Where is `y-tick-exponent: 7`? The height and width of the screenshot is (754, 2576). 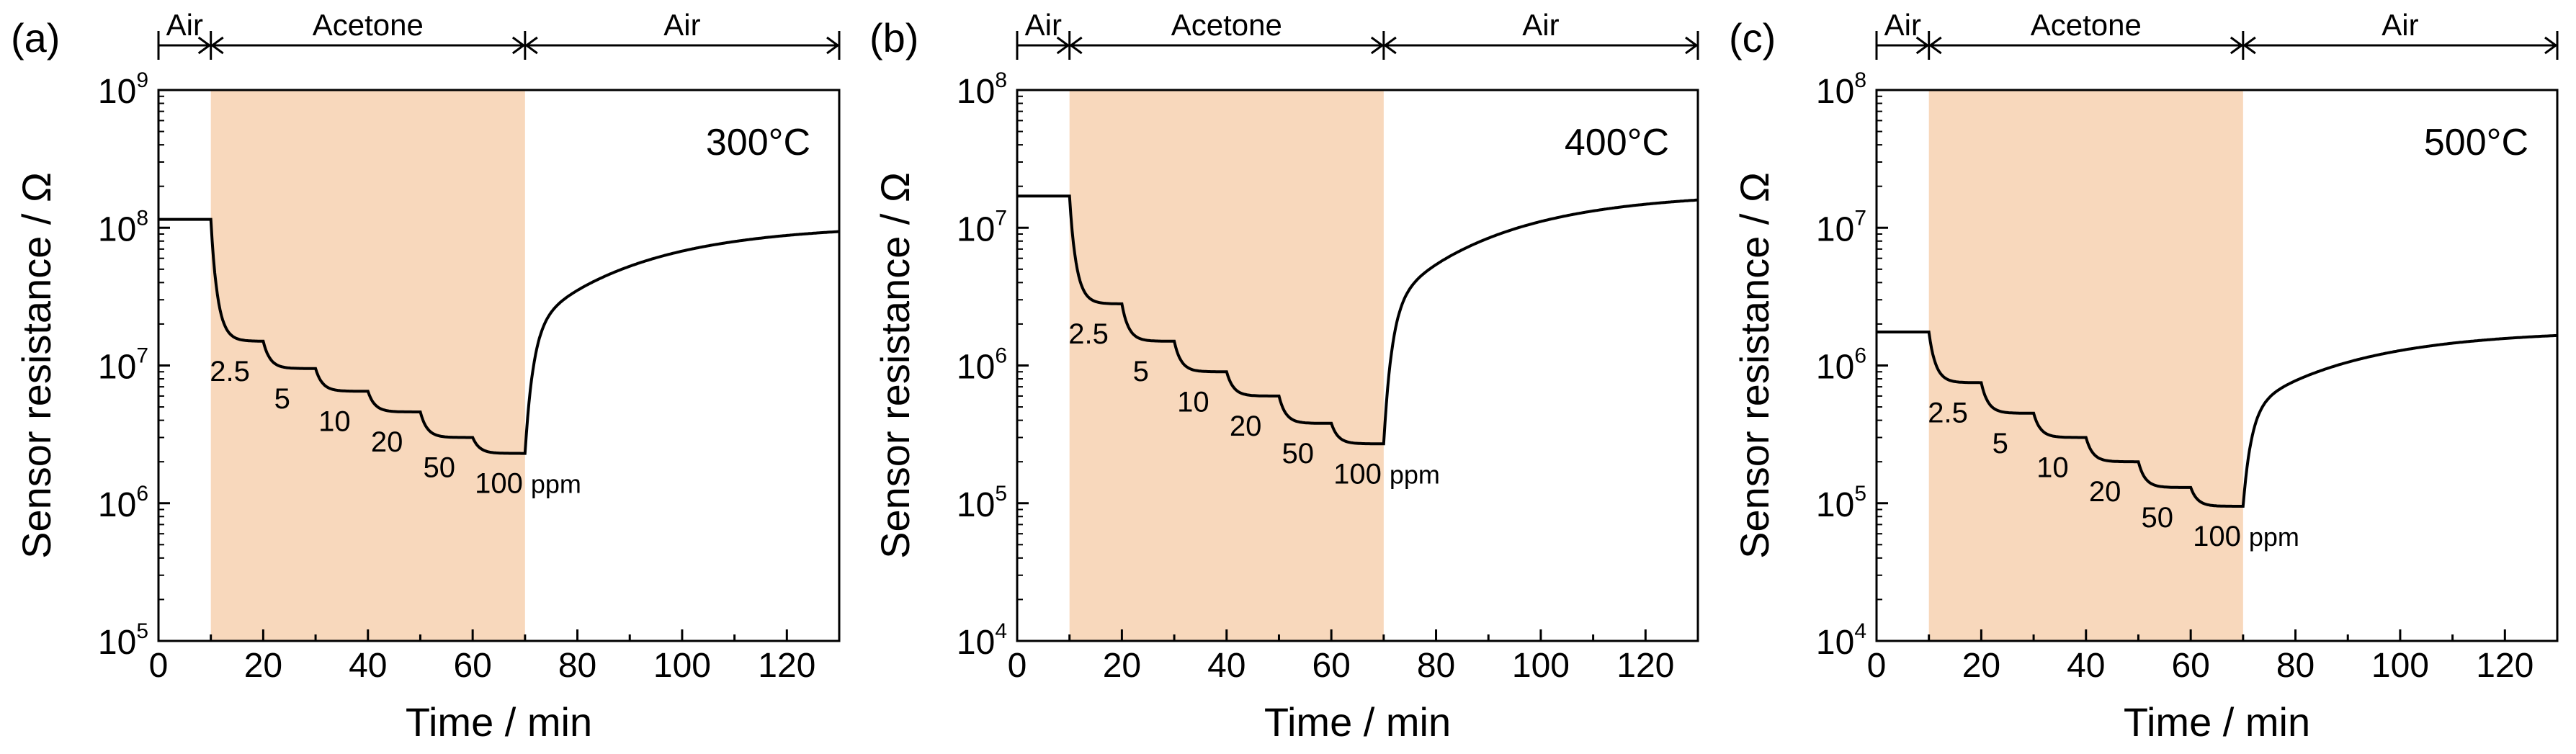 y-tick-exponent: 7 is located at coordinates (1001, 218).